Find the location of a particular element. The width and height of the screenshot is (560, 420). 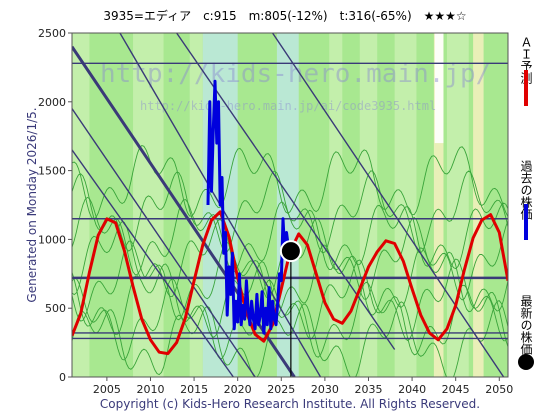

x-tick-label: 2045 is located at coordinates (456, 389).